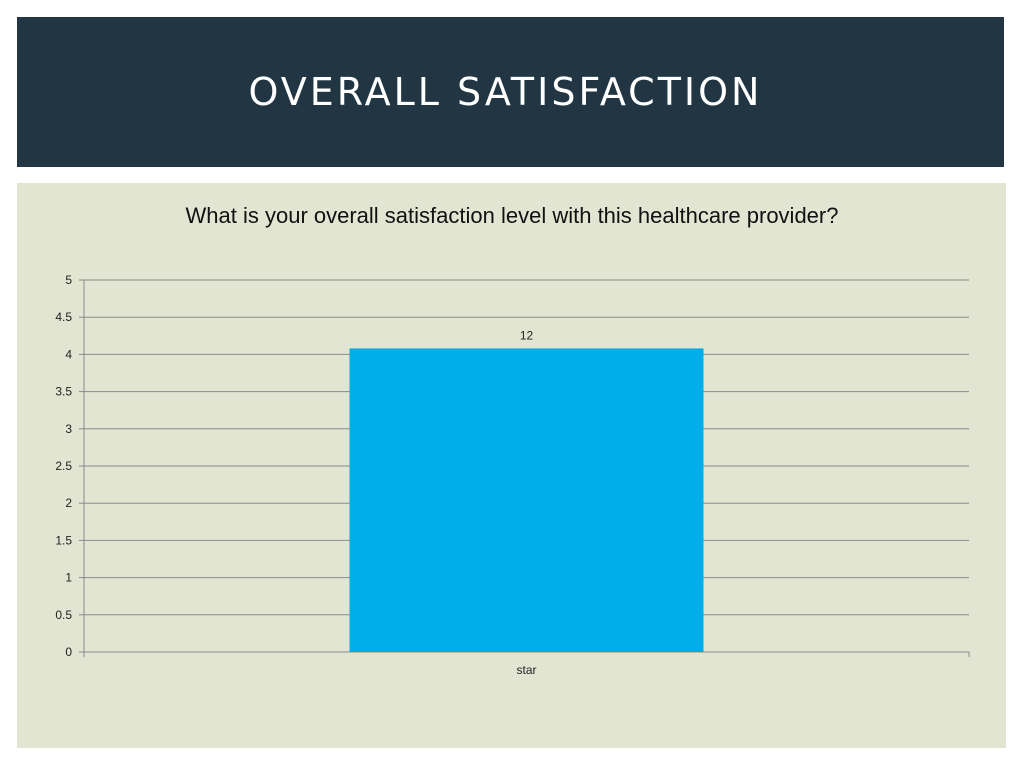 Image resolution: width=1024 pixels, height=768 pixels. What do you see at coordinates (68, 429) in the screenshot?
I see `y-tick-label: 3` at bounding box center [68, 429].